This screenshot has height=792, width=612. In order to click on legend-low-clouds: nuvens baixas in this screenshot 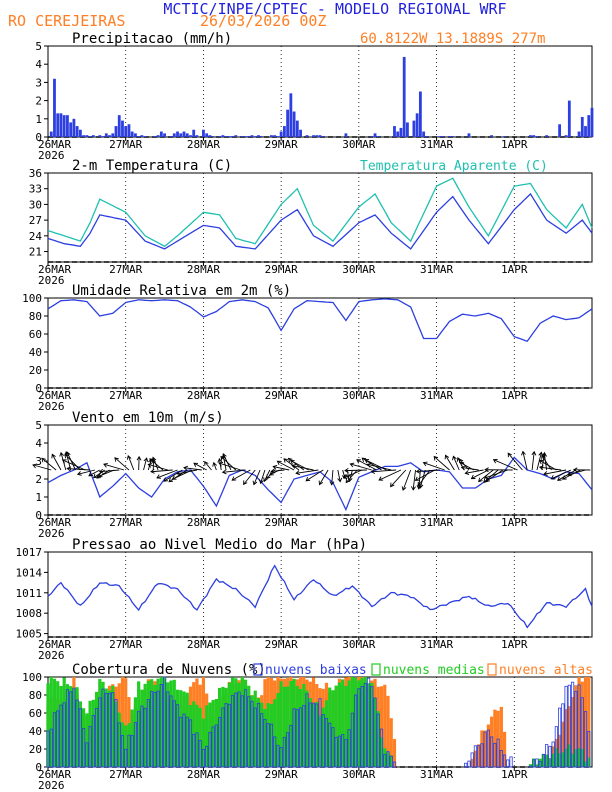, I will do `click(316, 670)`.